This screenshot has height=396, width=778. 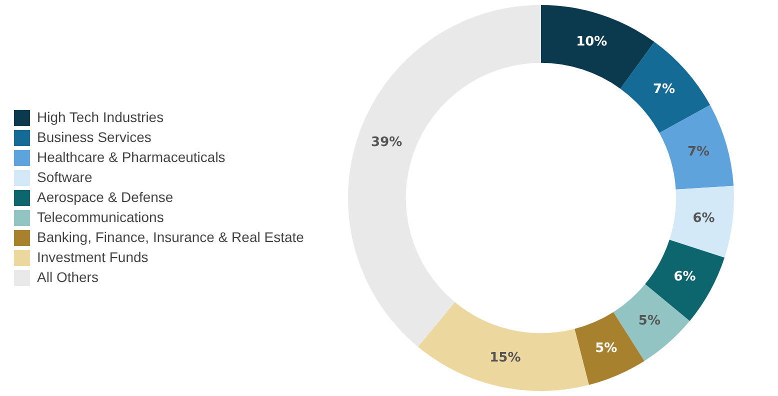 What do you see at coordinates (100, 216) in the screenshot?
I see `legend-label: Telecommunications` at bounding box center [100, 216].